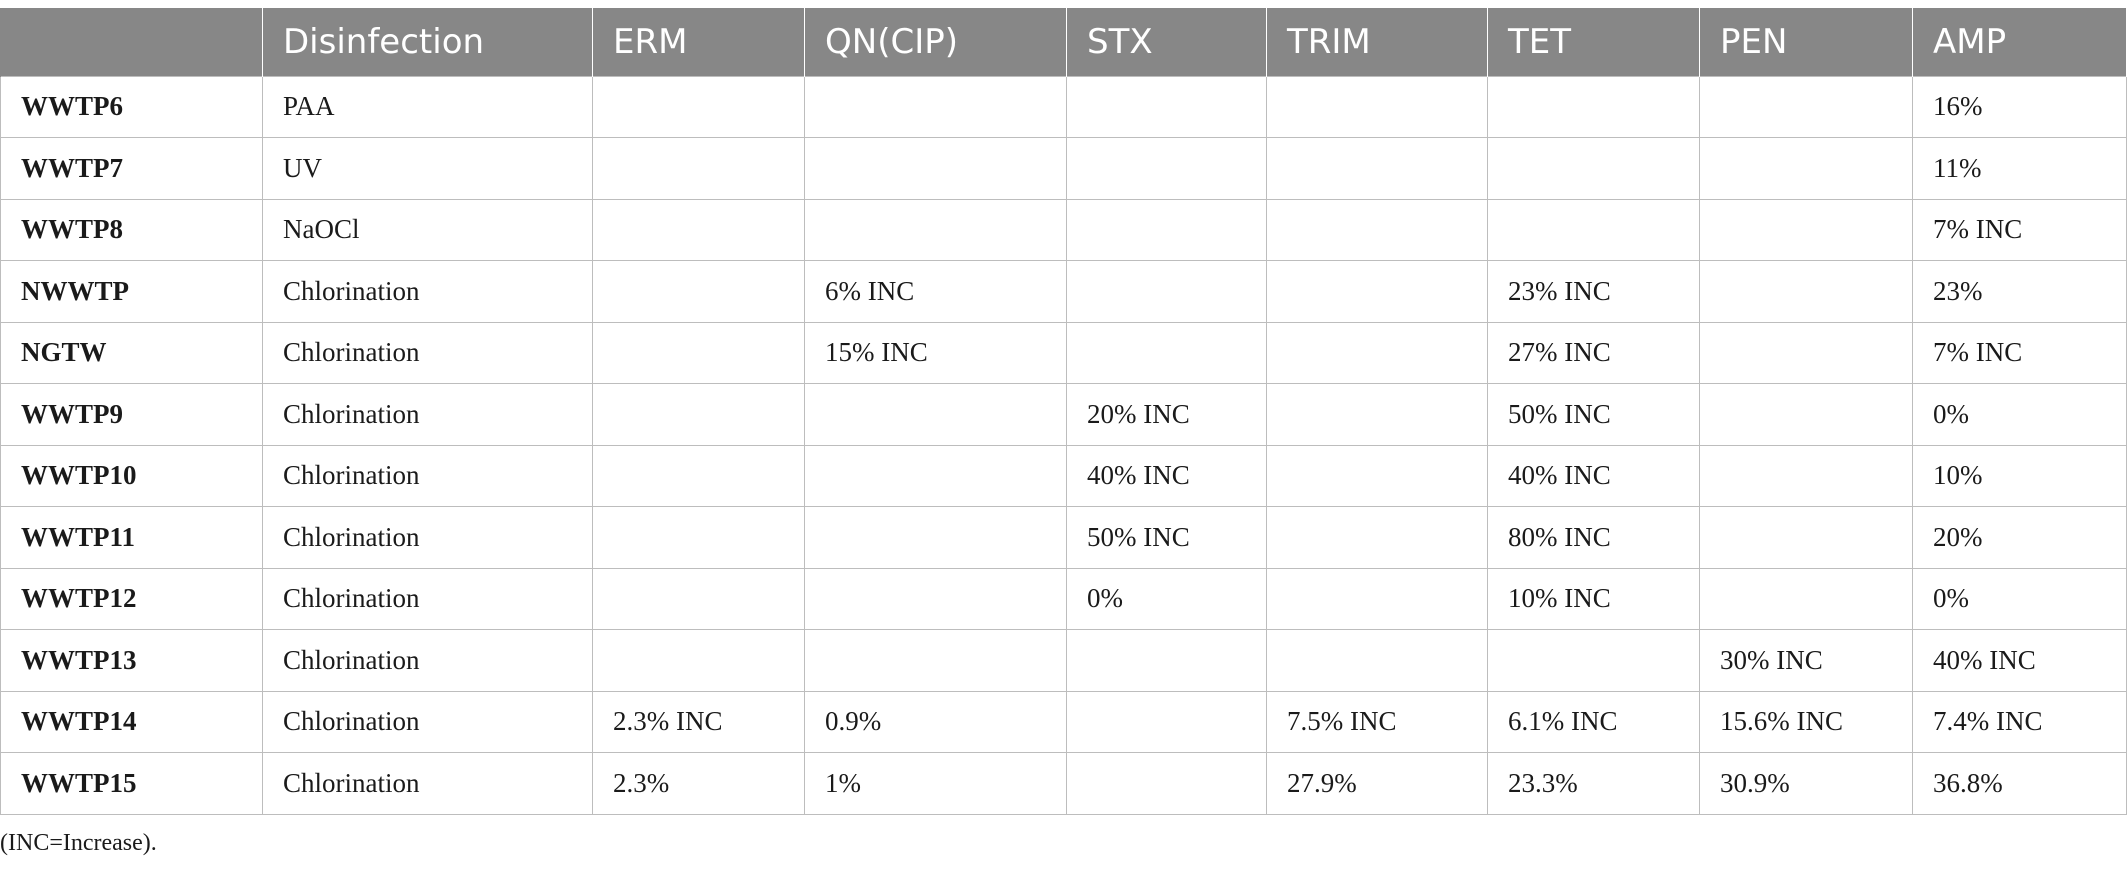 The image size is (2127, 870). I want to click on table-cell: 30% INC, so click(1806, 660).